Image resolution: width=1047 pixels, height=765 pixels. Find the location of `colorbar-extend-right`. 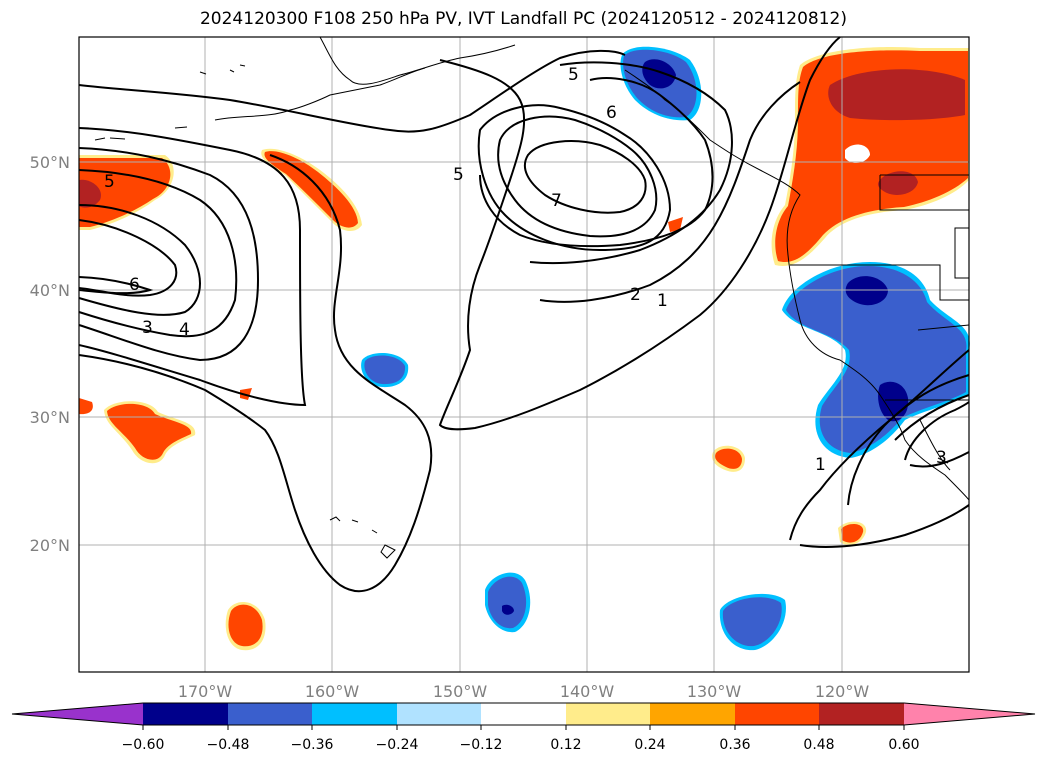

colorbar-extend-right is located at coordinates (969, 714).